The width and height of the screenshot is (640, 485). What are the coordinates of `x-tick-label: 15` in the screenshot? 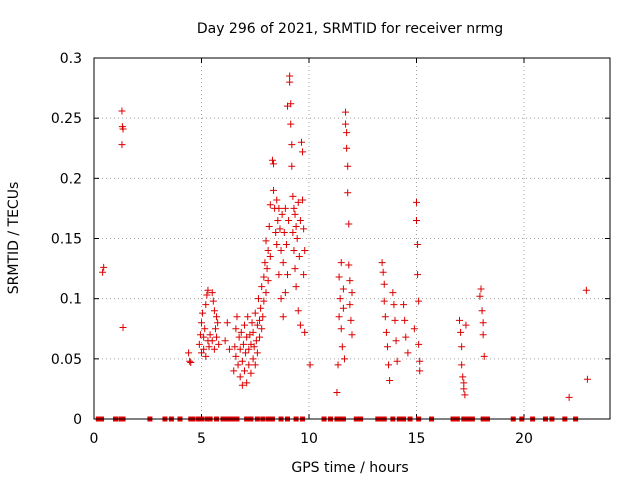 It's located at (417, 439).